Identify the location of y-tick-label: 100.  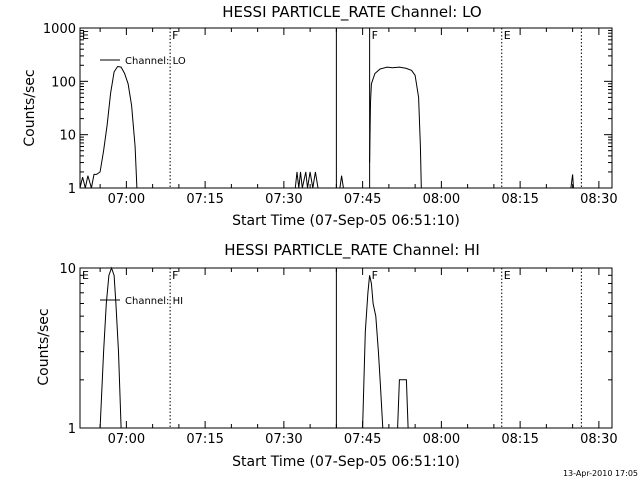
(63, 82).